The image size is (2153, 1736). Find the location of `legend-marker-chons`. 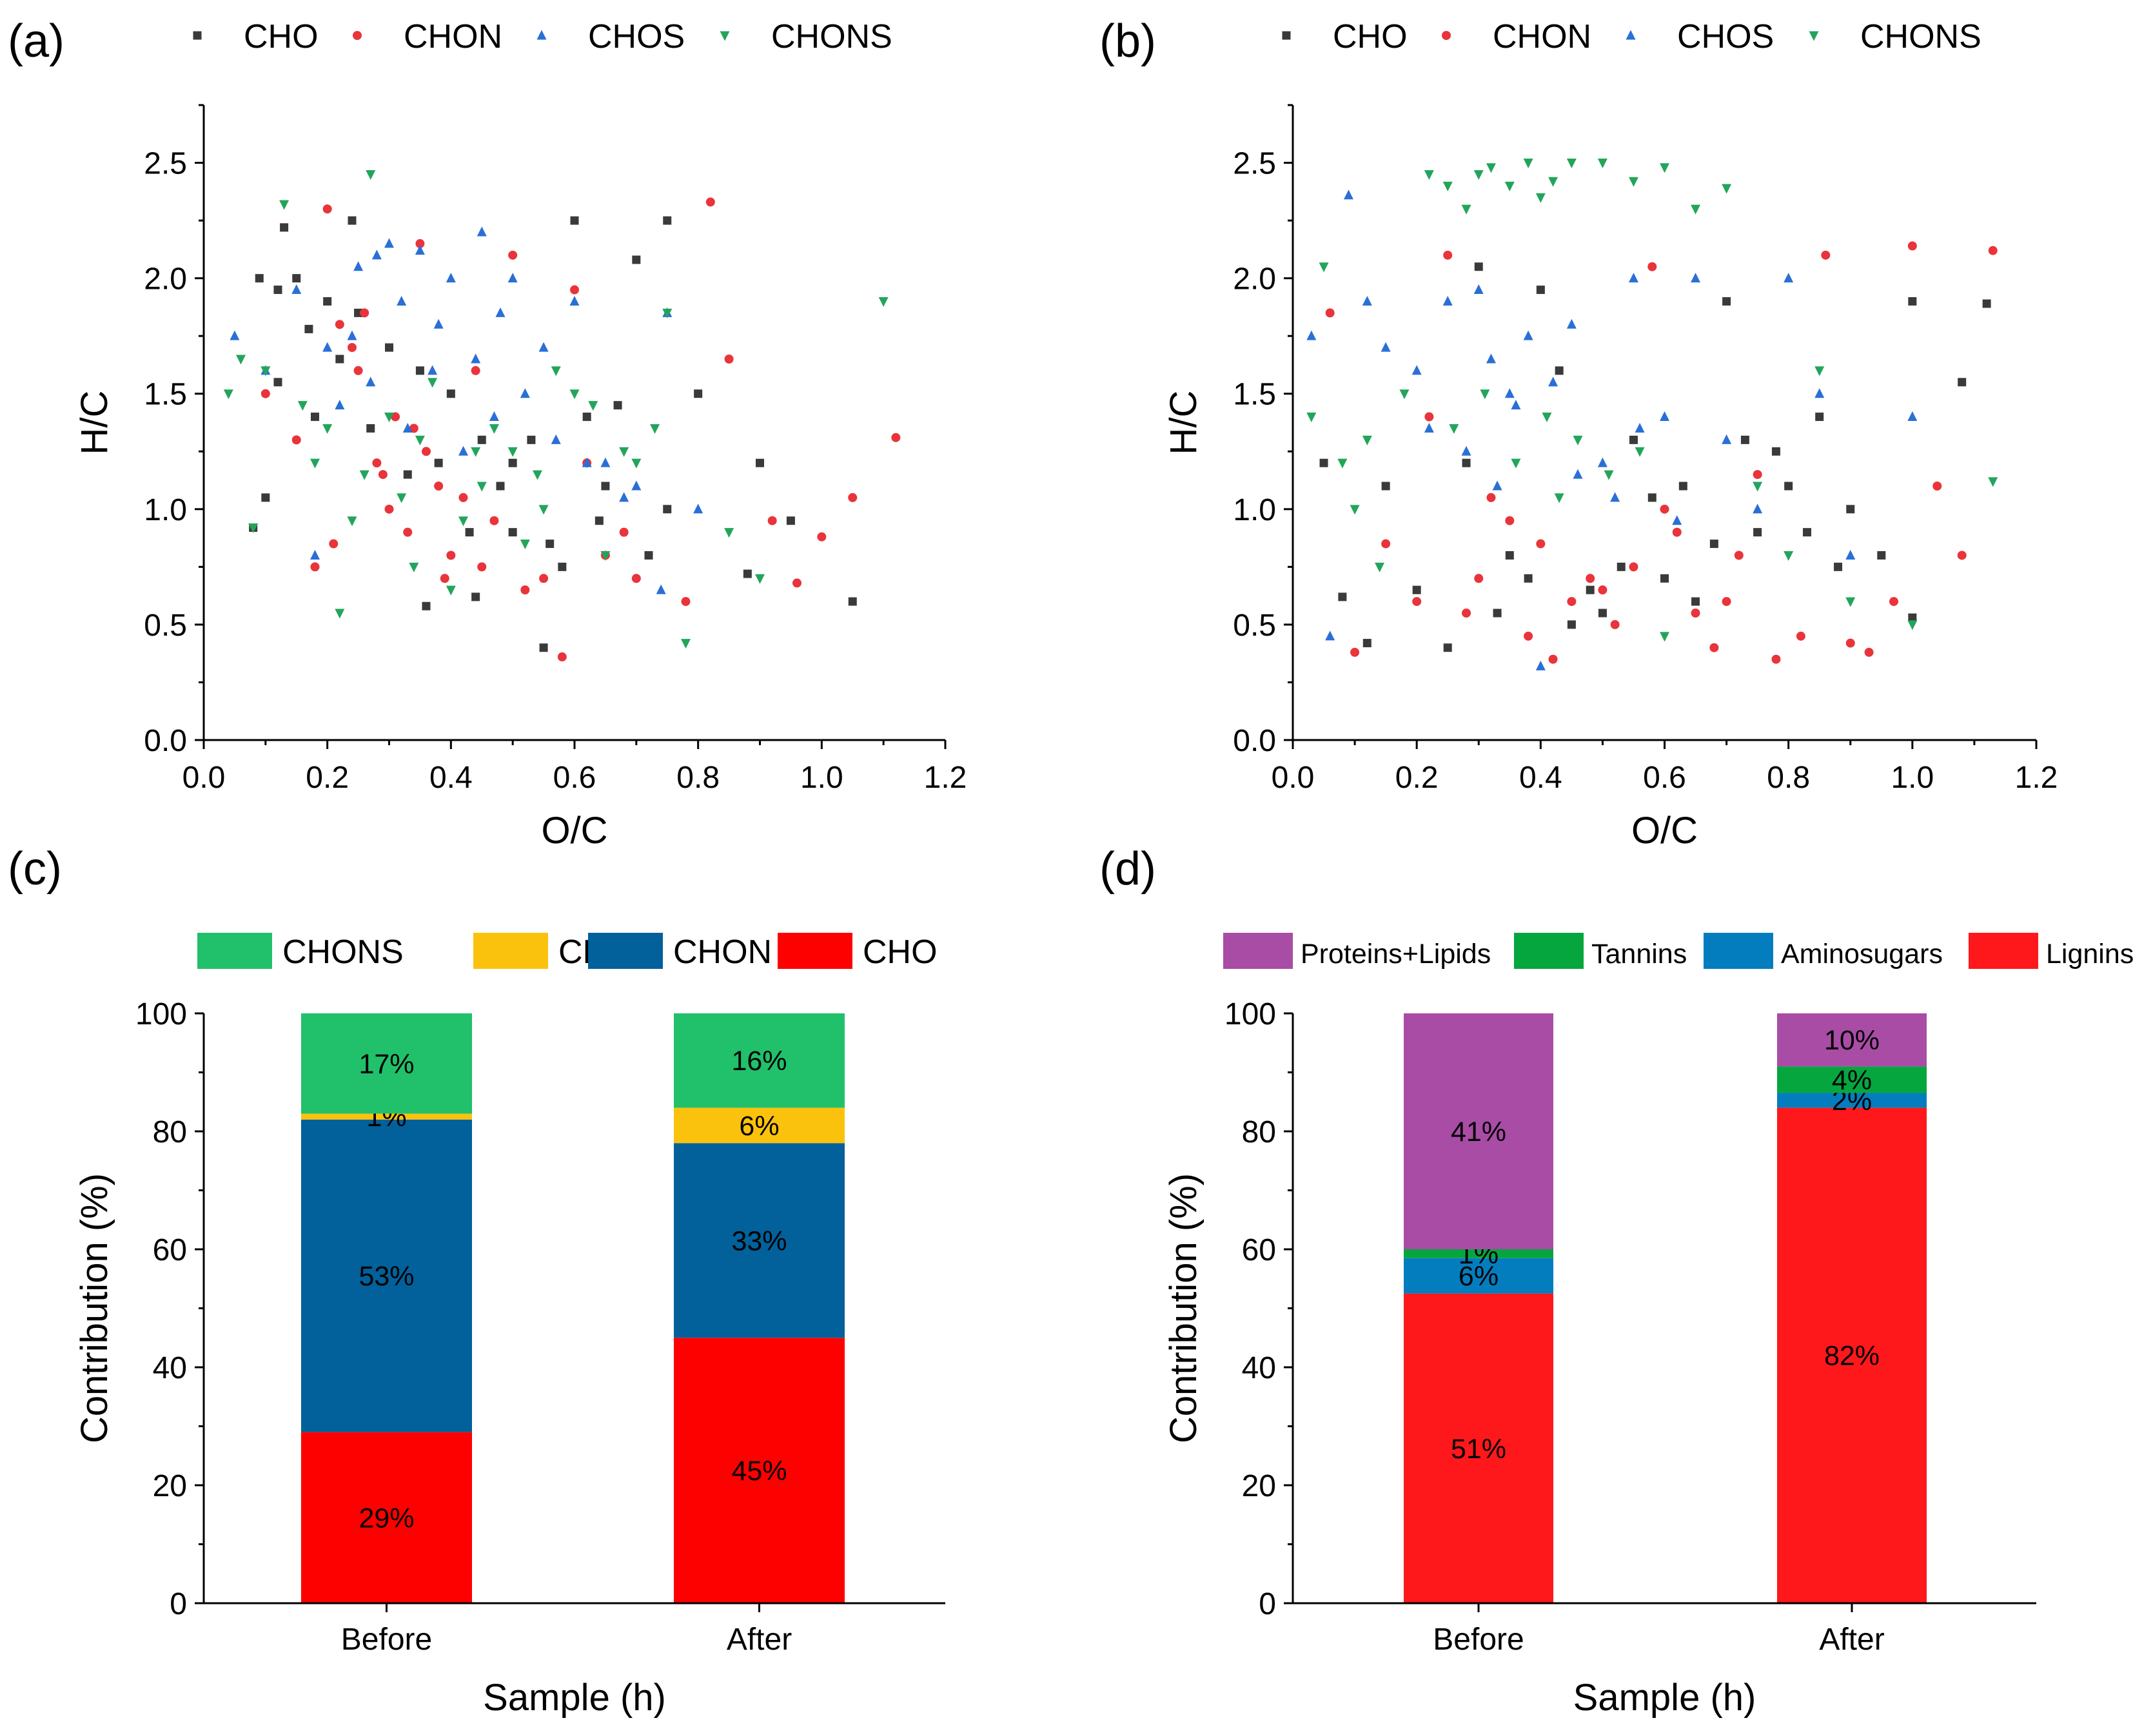

legend-marker-chons is located at coordinates (1814, 36).